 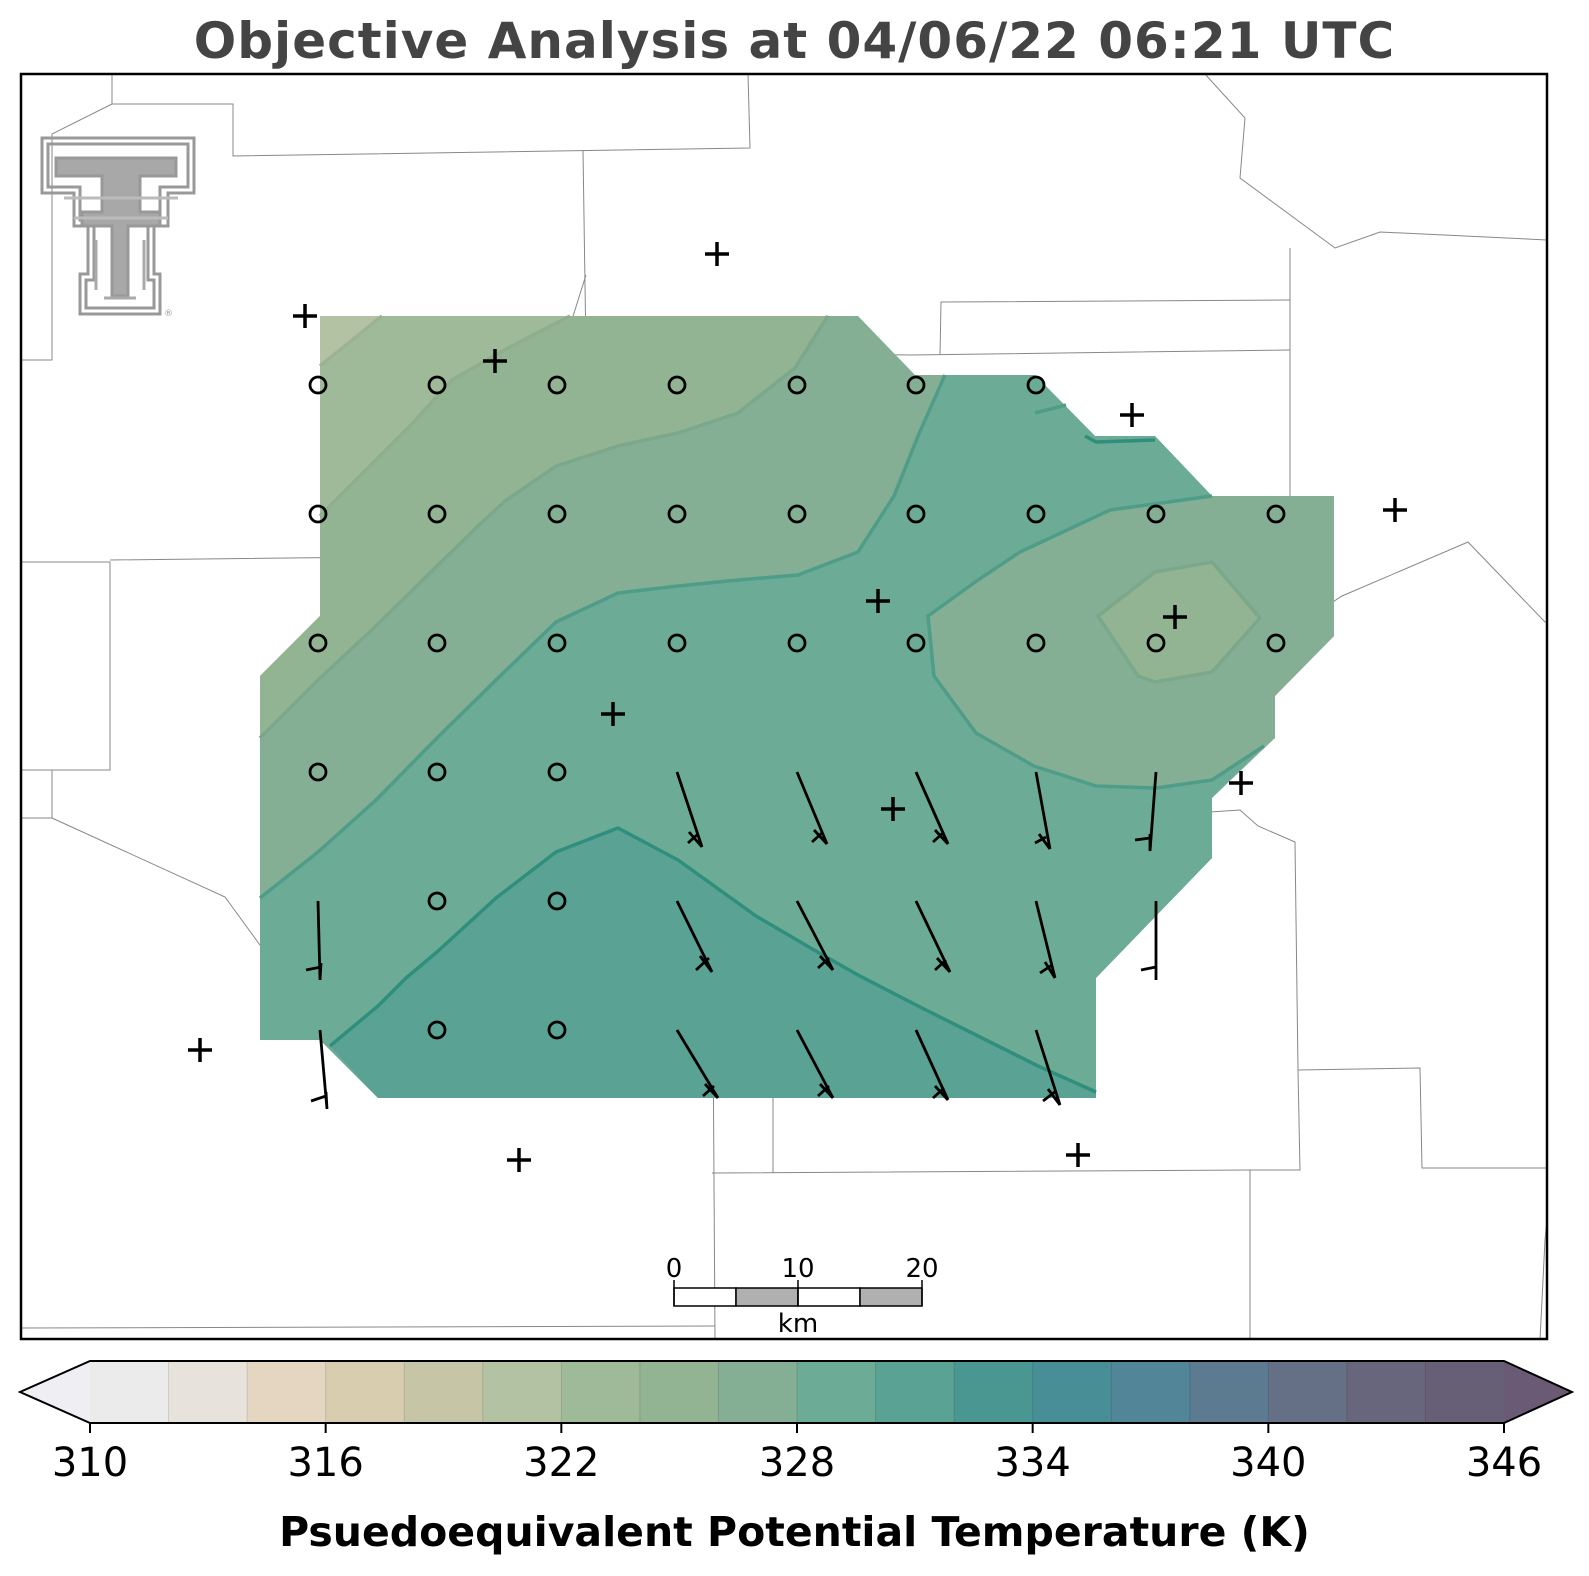 I want to click on scale-label-10: 10, so click(x=797, y=1269).